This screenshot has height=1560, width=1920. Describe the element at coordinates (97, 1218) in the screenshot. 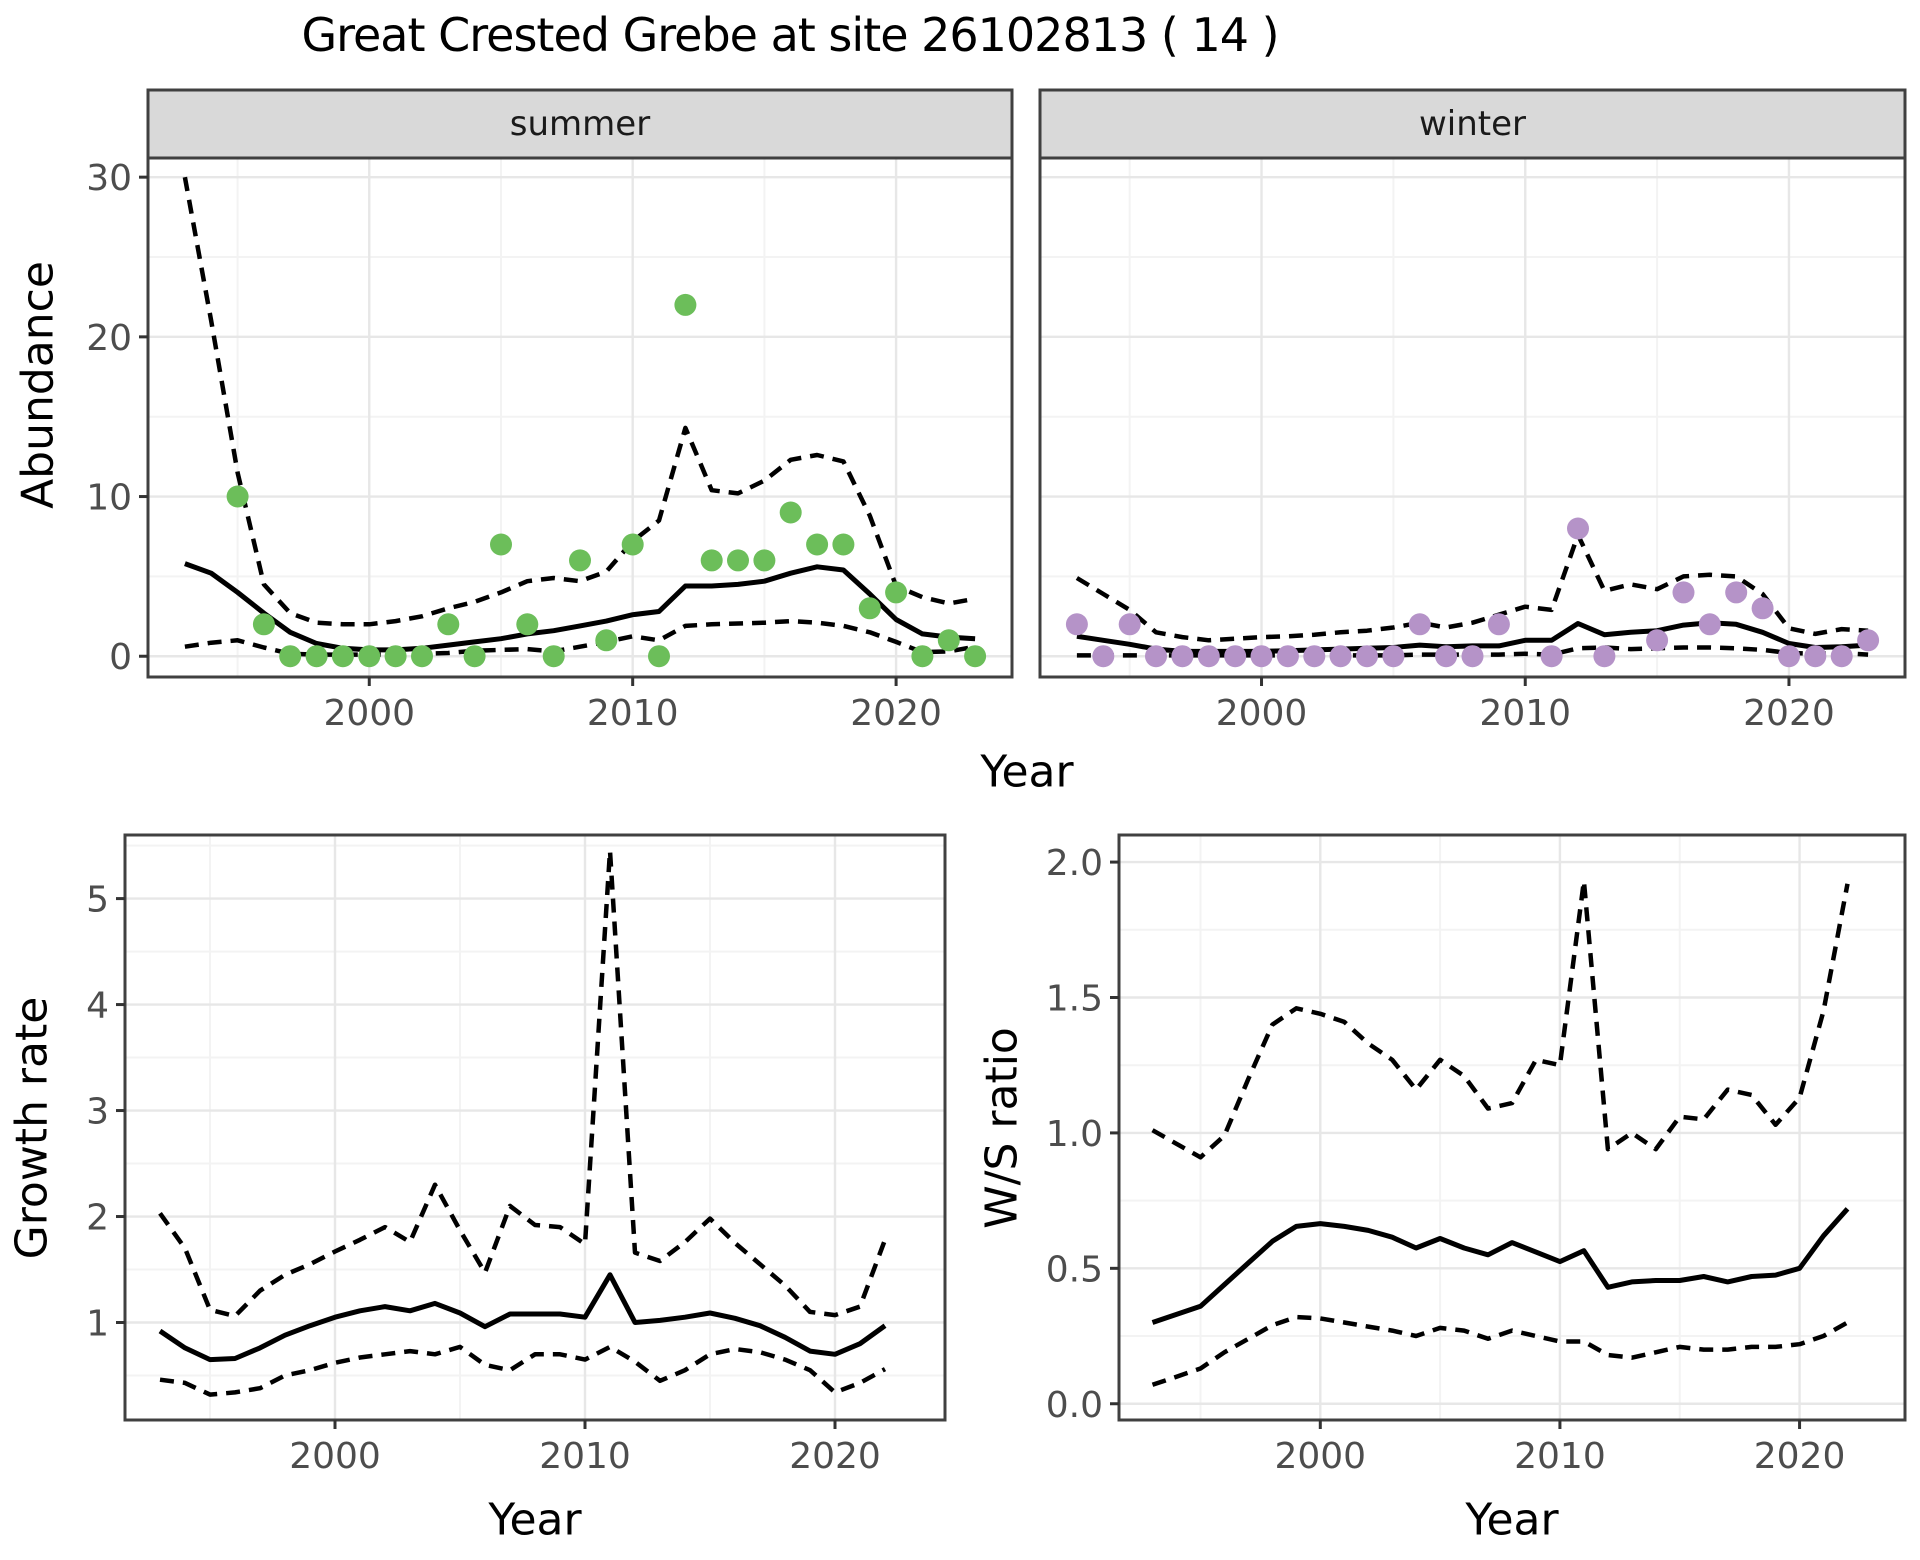

I see `y-tick-label: 2` at that location.